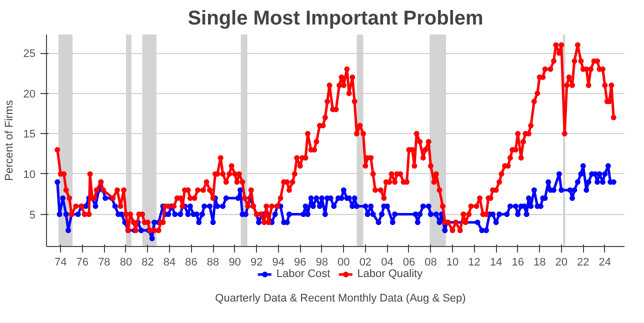 The width and height of the screenshot is (644, 323). What do you see at coordinates (60, 262) in the screenshot?
I see `x-tick-label: 74` at bounding box center [60, 262].